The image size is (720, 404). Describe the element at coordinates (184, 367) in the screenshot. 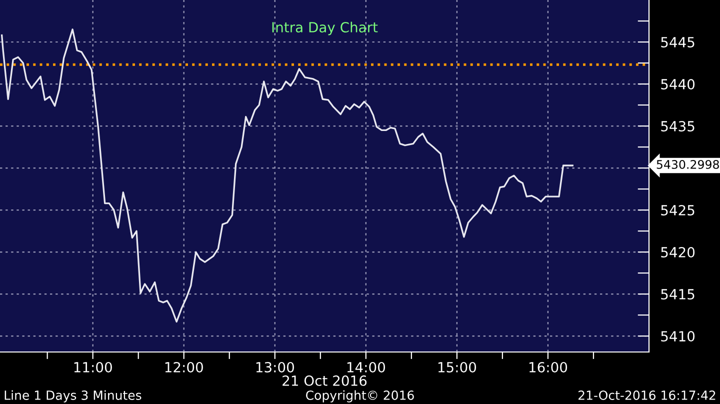

I see `x-tick-label: 12:00` at that location.